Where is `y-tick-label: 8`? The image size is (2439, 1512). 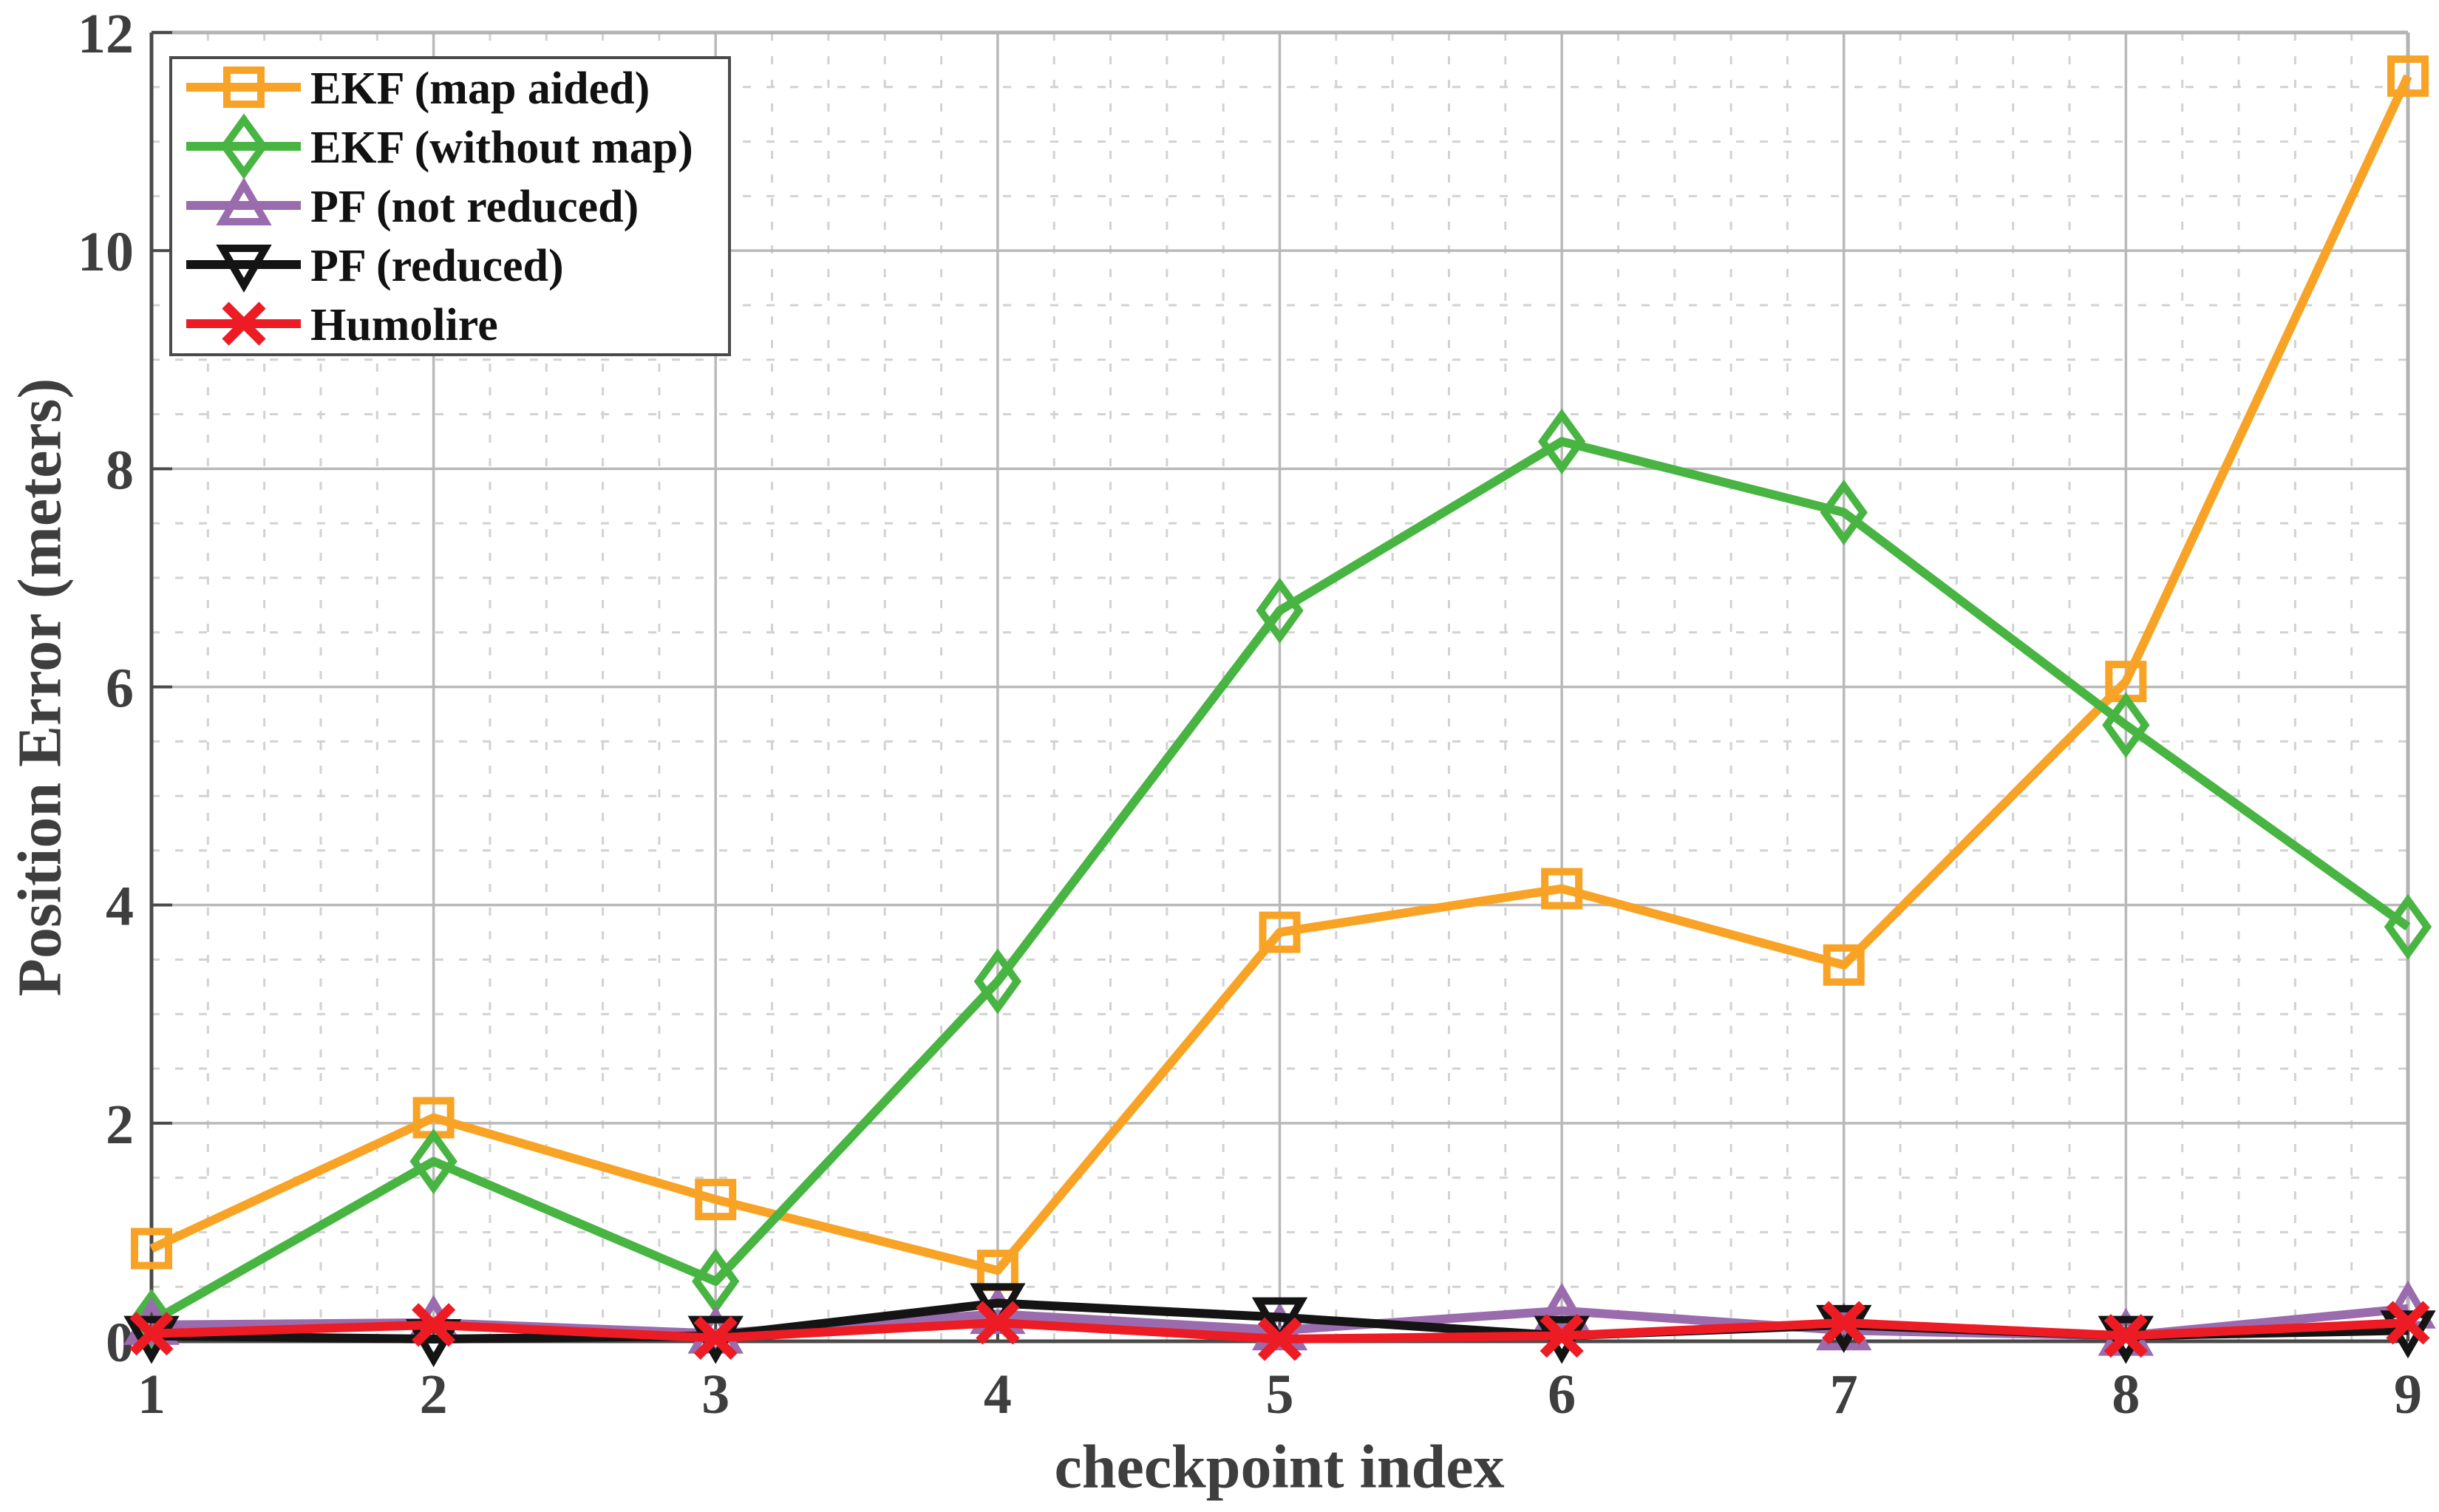 y-tick-label: 8 is located at coordinates (120, 470).